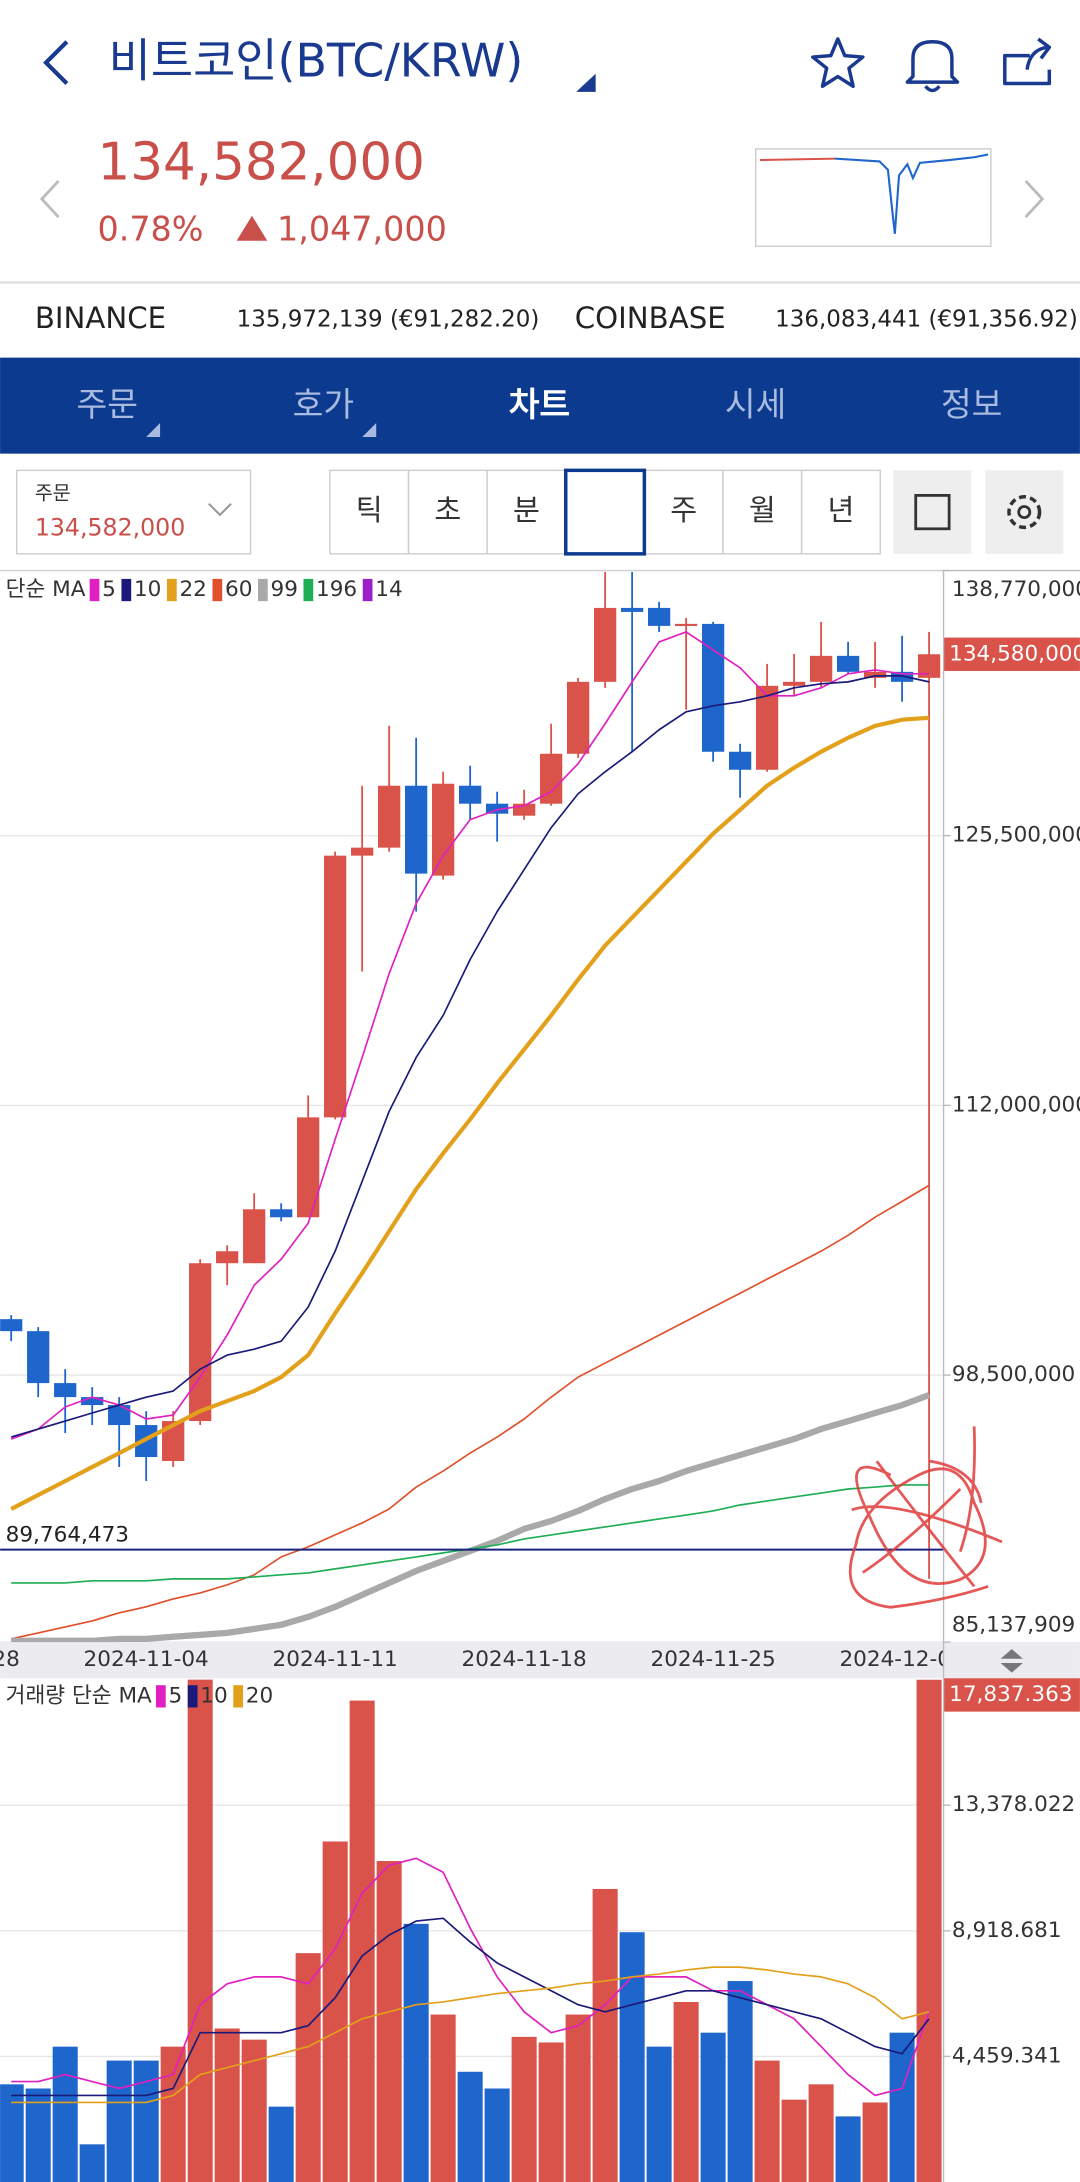 Image resolution: width=1080 pixels, height=2182 pixels. What do you see at coordinates (1024, 512) in the screenshot?
I see `settings-button` at bounding box center [1024, 512].